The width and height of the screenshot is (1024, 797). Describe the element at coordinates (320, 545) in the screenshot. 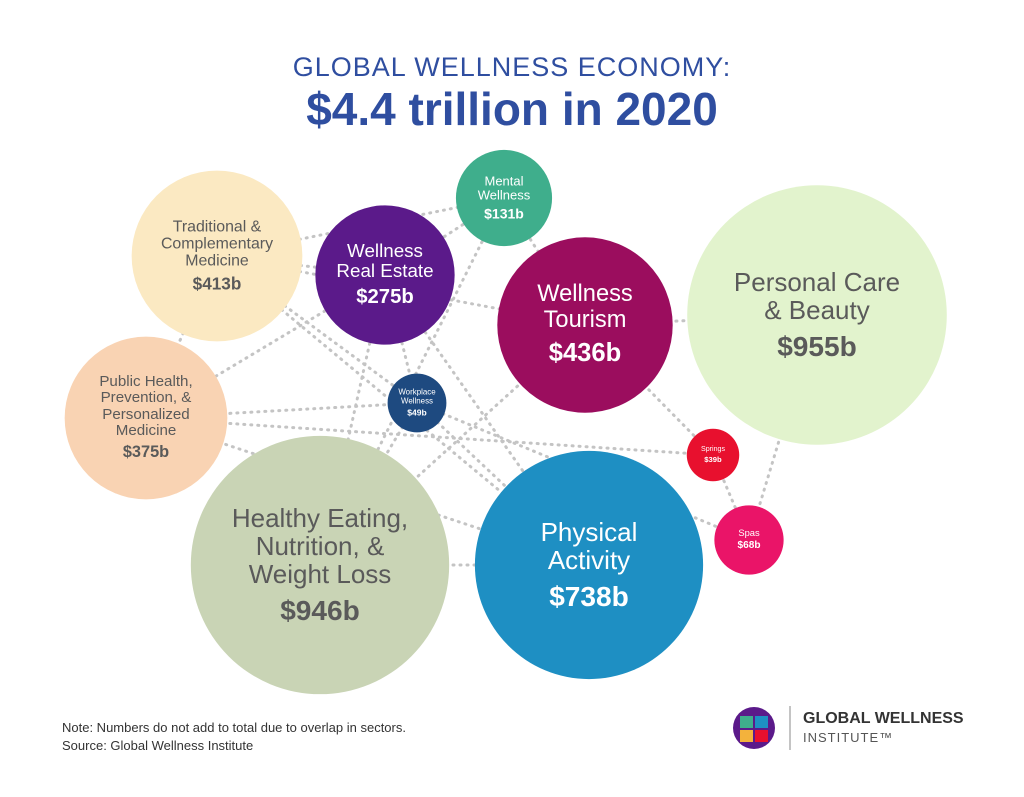

I see `category-name: Healthy Eating, Nutrition, & Weight Loss` at that location.